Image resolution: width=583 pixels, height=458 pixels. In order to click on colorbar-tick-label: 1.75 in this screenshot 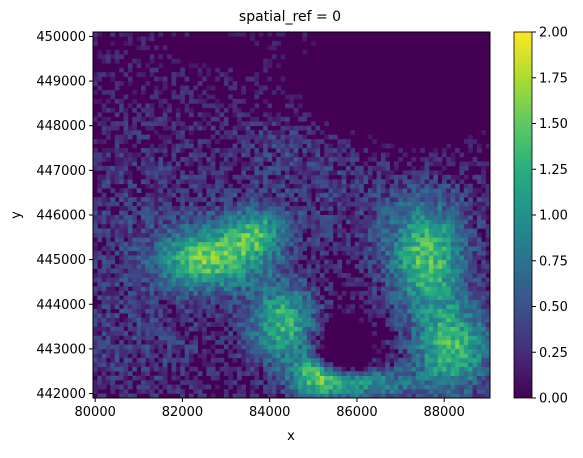, I will do `click(553, 78)`.